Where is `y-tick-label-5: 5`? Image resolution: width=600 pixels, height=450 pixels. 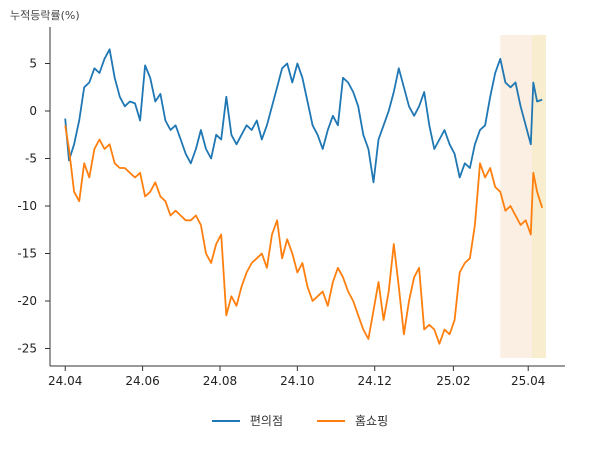 y-tick-label-5: 5 is located at coordinates (33, 64).